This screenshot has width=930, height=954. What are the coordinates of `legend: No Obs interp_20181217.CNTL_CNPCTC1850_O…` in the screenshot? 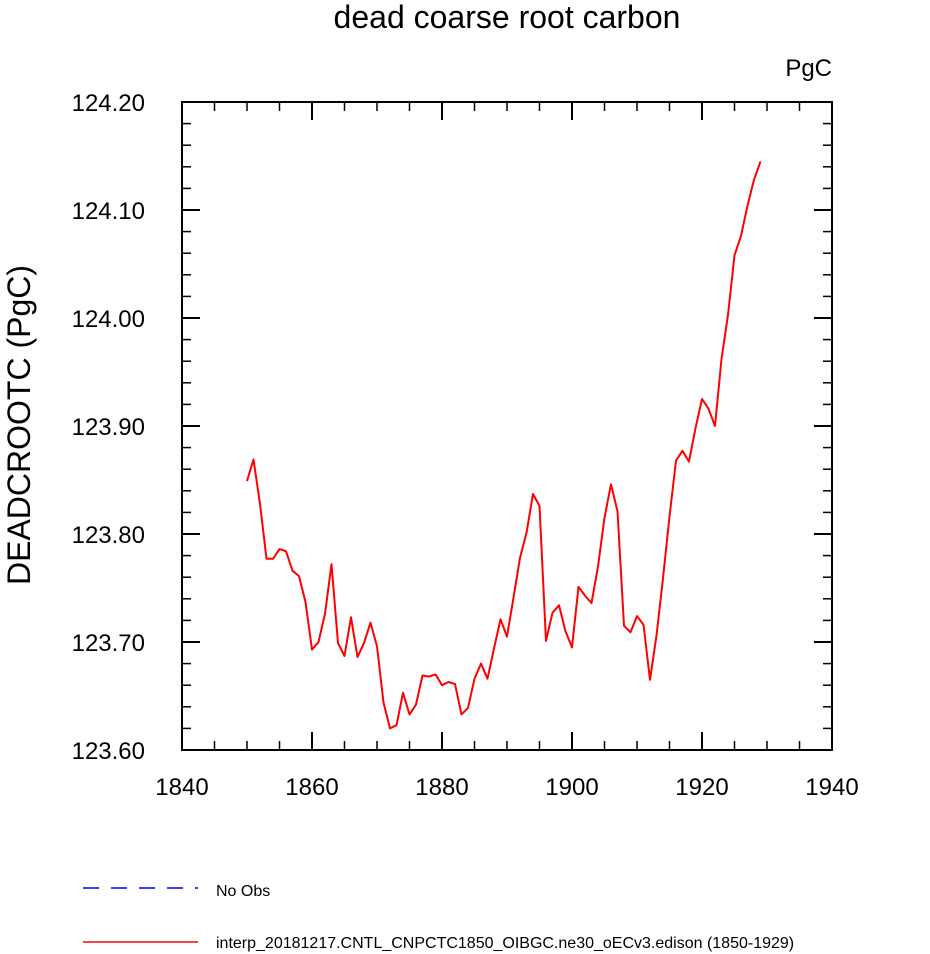 It's located at (438, 917).